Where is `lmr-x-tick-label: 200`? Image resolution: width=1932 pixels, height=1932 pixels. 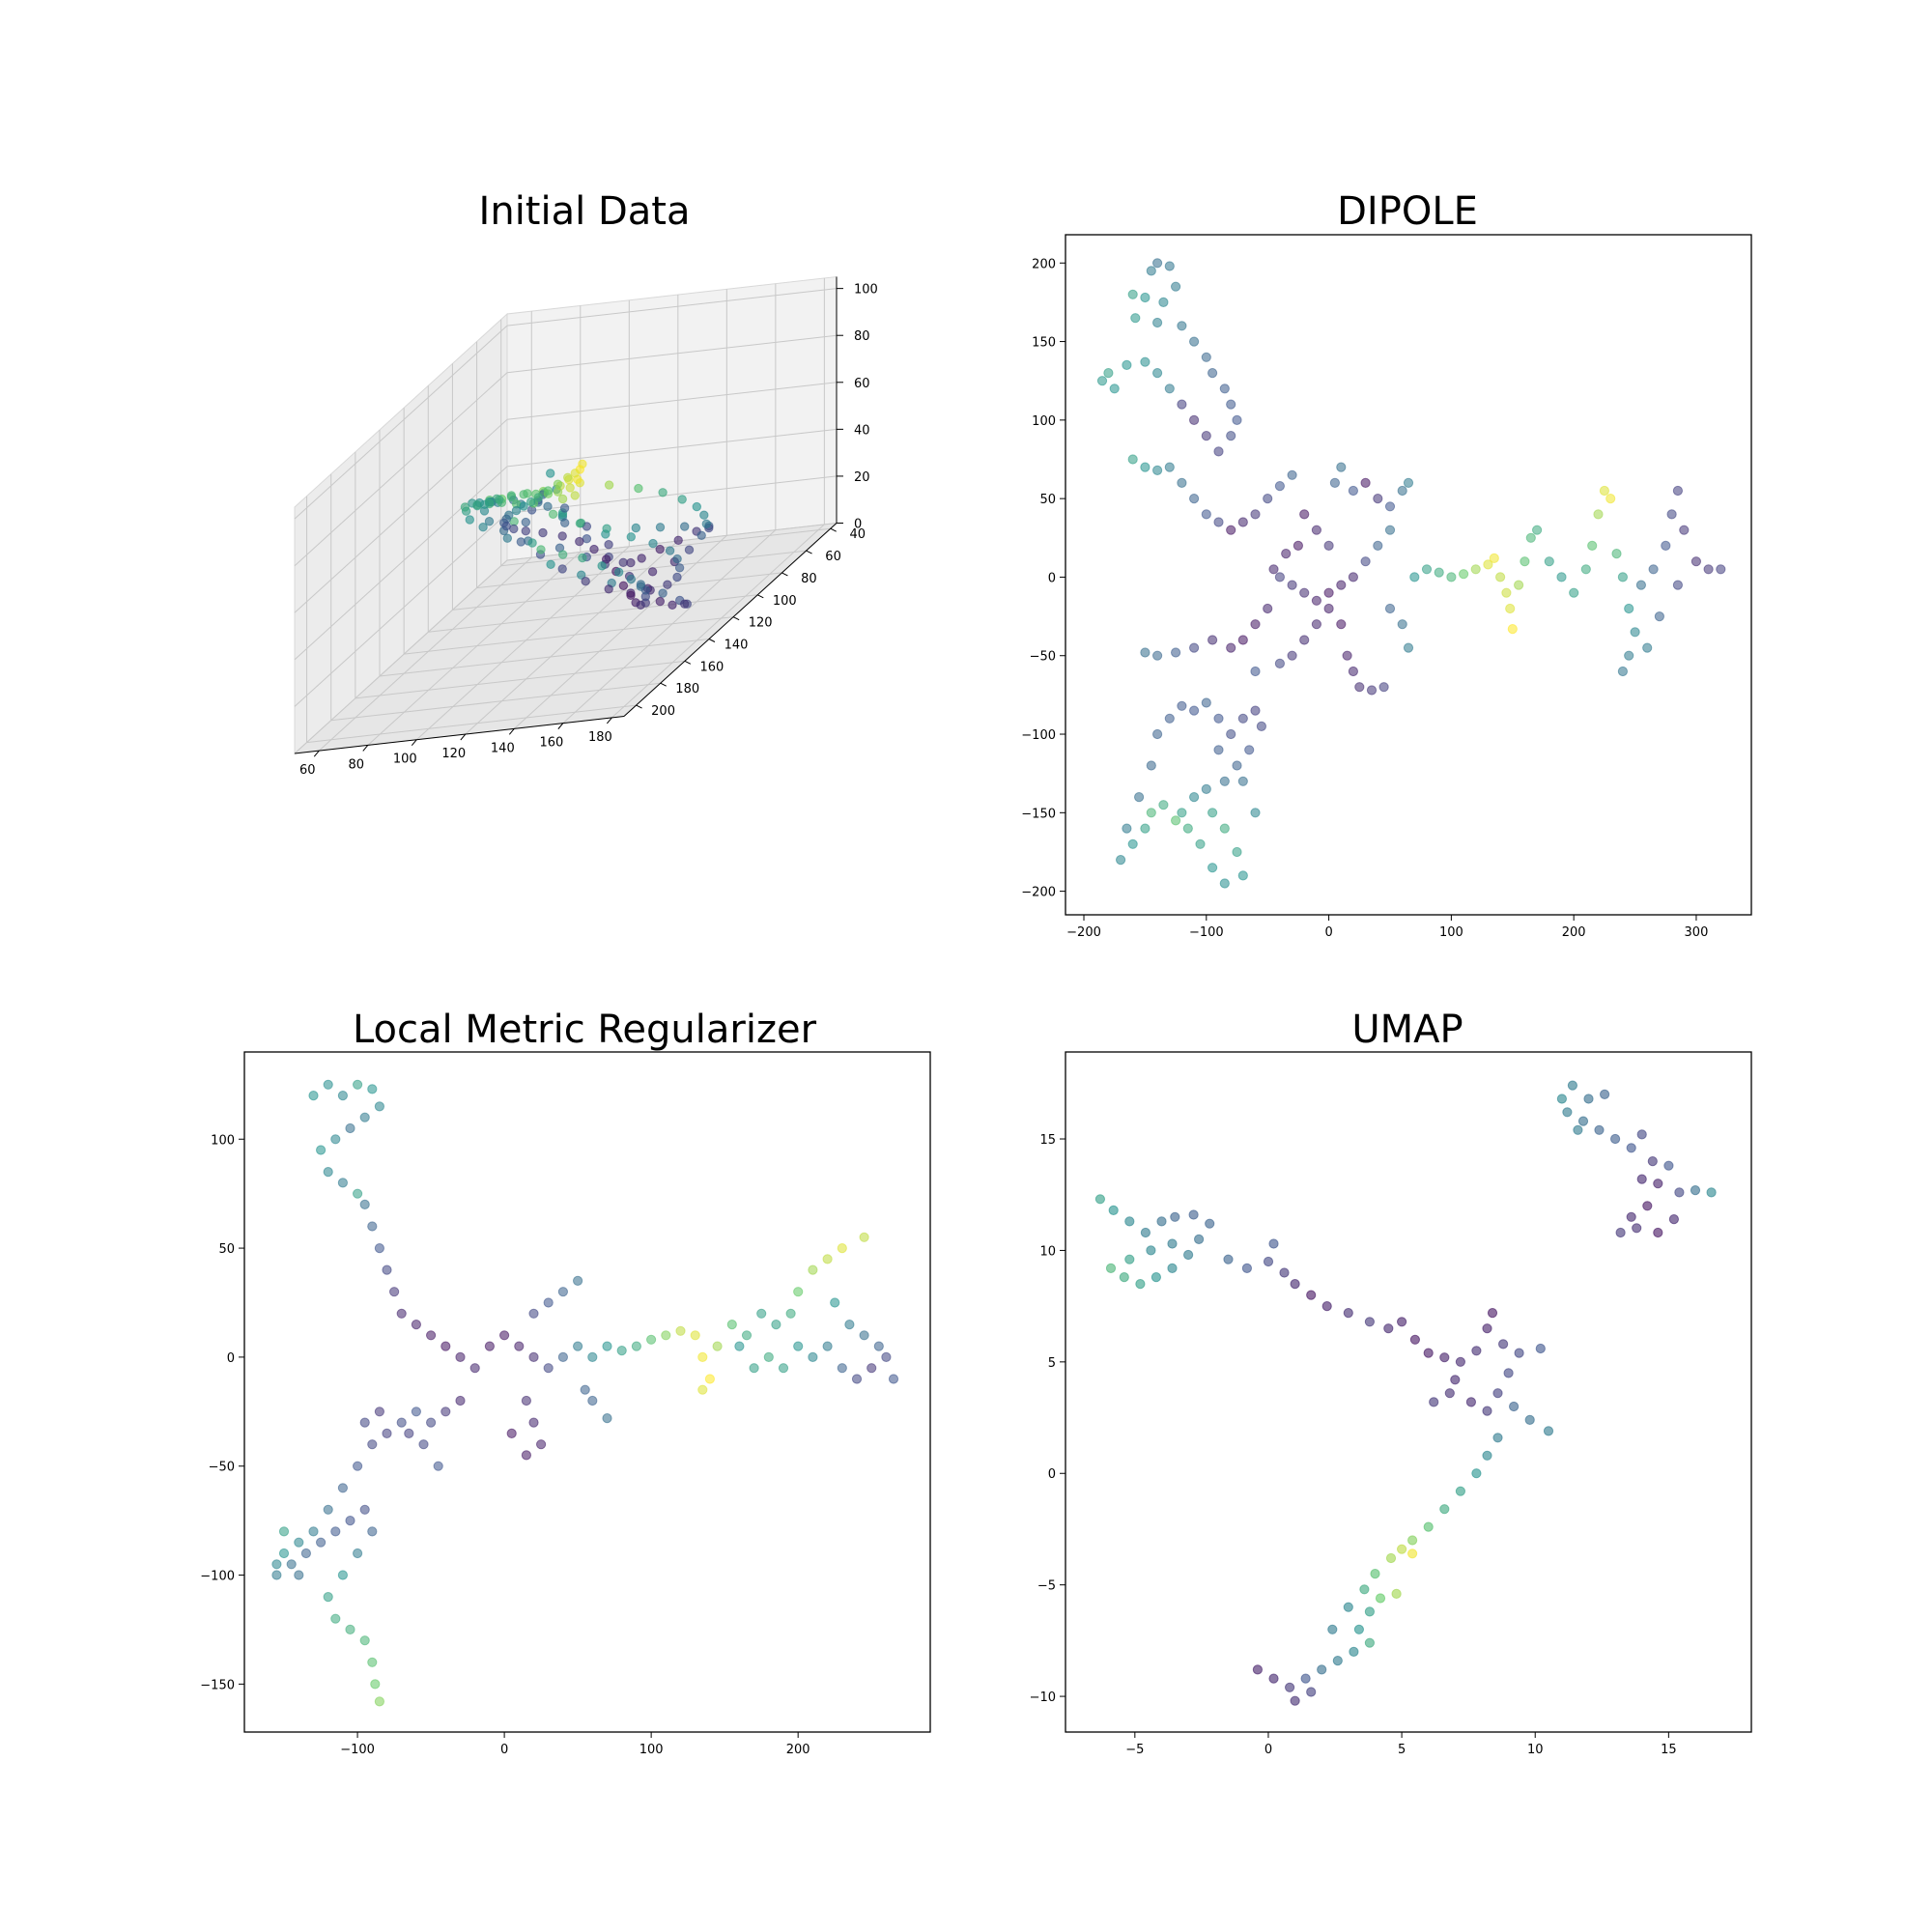 lmr-x-tick-label: 200 is located at coordinates (798, 1750).